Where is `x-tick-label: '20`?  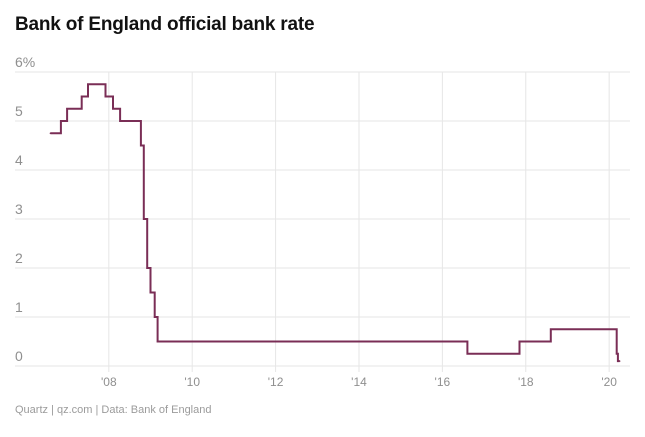 x-tick-label: '20 is located at coordinates (609, 382).